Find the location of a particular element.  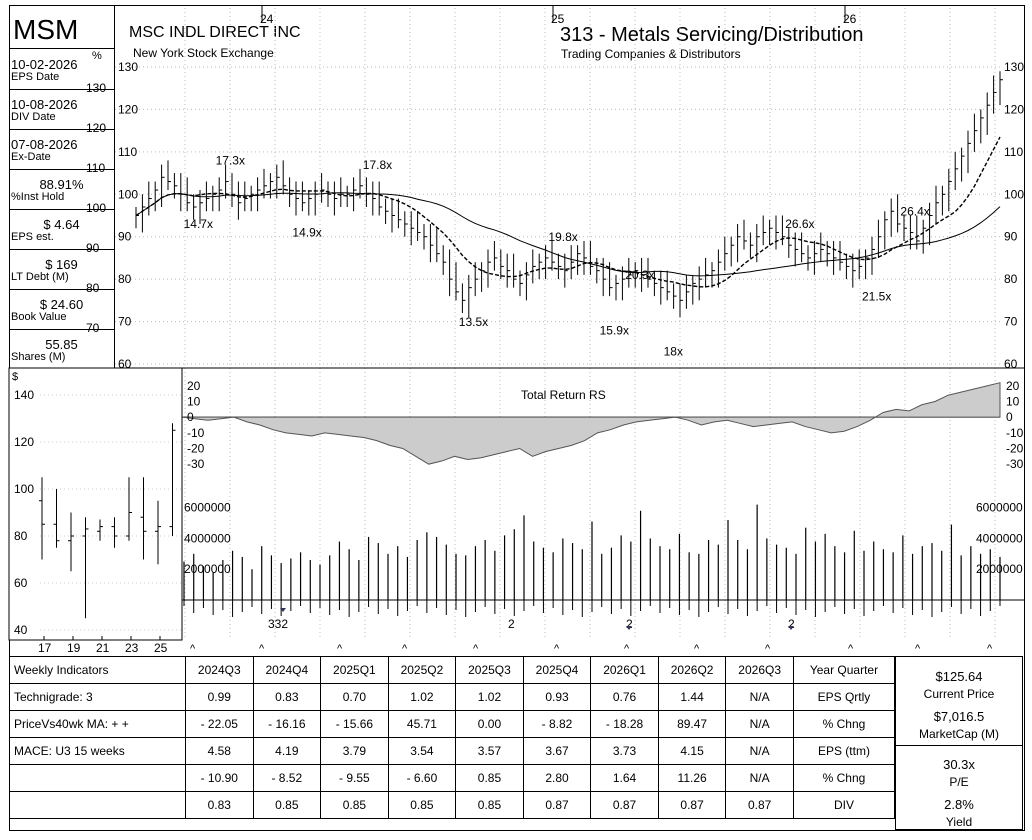

price-axis-left-label: 130 is located at coordinates (128, 67).